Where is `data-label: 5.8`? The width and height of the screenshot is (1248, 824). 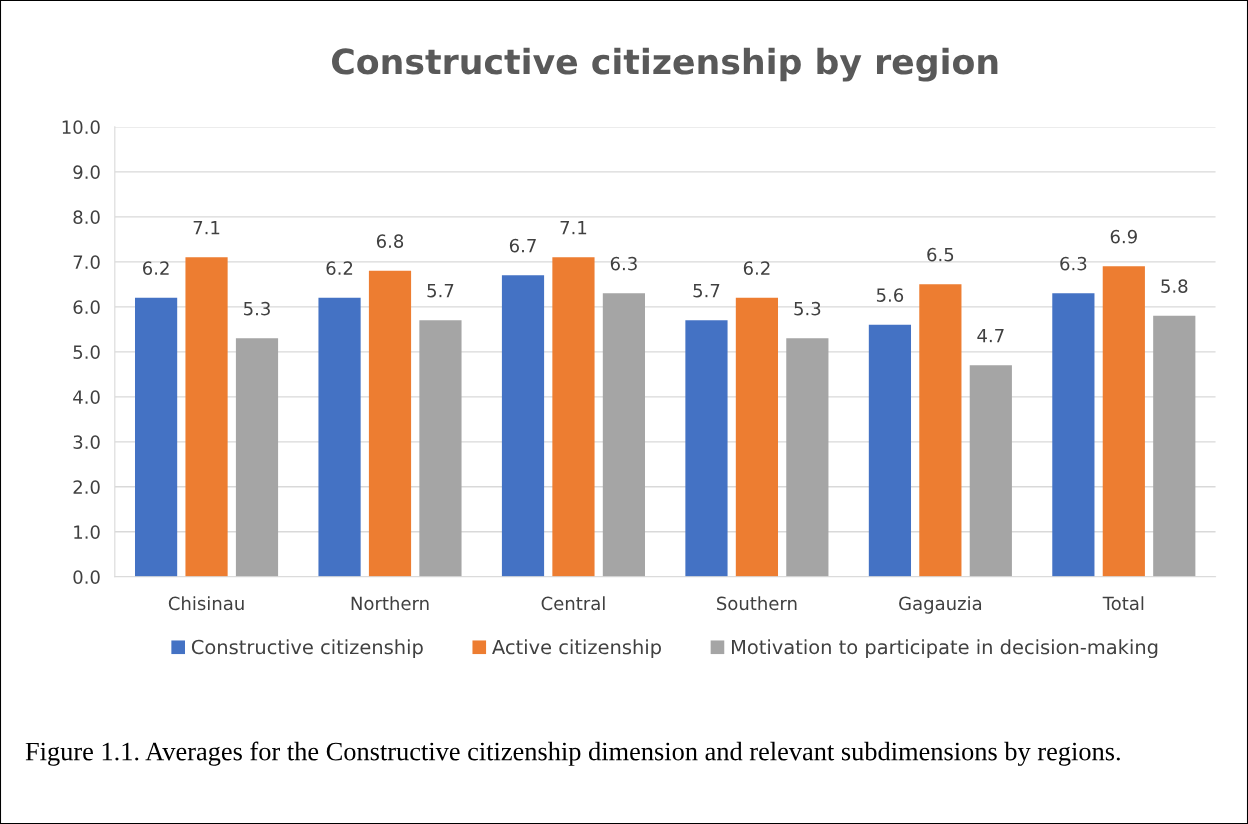
data-label: 5.8 is located at coordinates (1174, 286).